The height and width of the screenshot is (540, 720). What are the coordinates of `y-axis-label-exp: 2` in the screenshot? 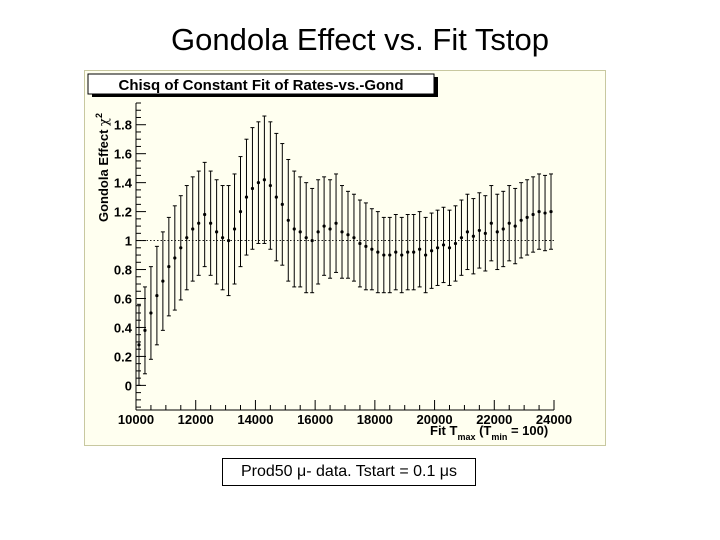 It's located at (99, 115).